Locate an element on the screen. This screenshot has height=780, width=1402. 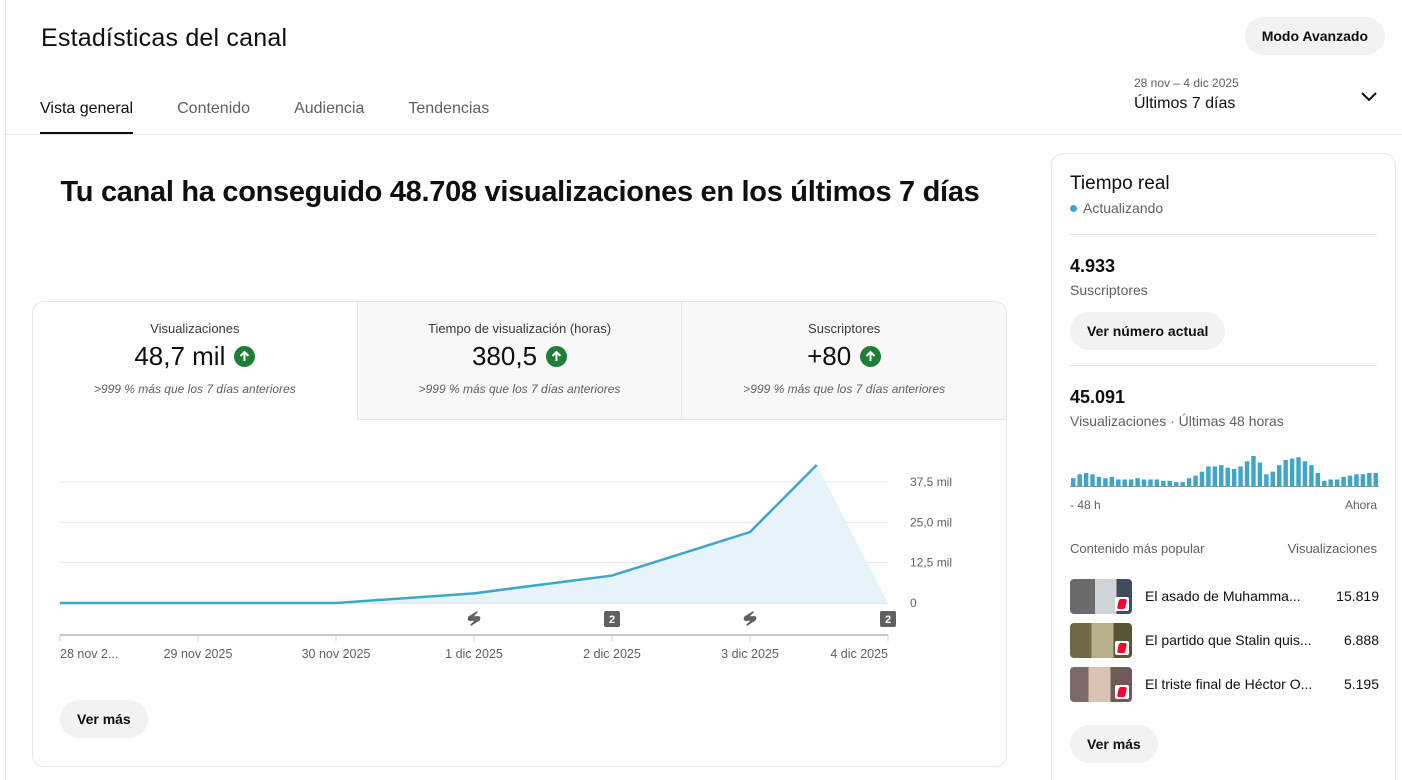
popular-item: El asado de Muhamma... 15.819 is located at coordinates (1224, 596).